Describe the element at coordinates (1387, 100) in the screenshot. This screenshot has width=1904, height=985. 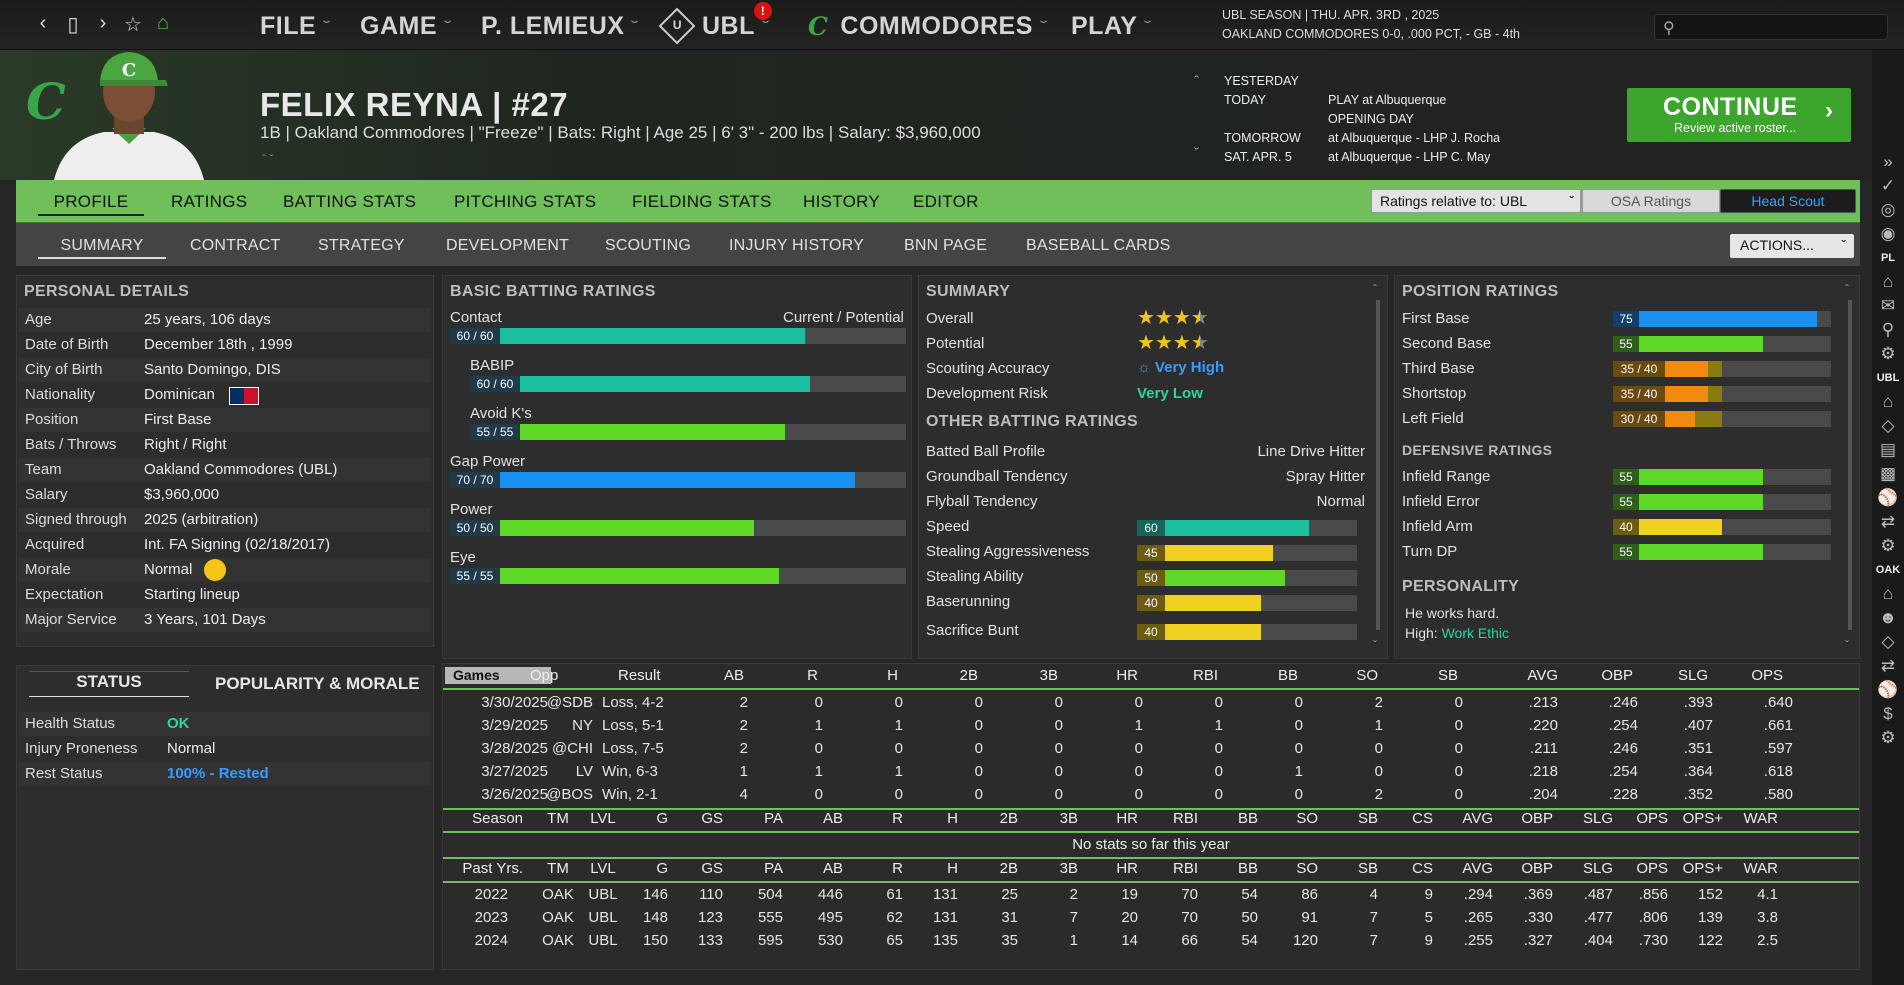
I see `schedule-value: PLAY at Albuquerque` at that location.